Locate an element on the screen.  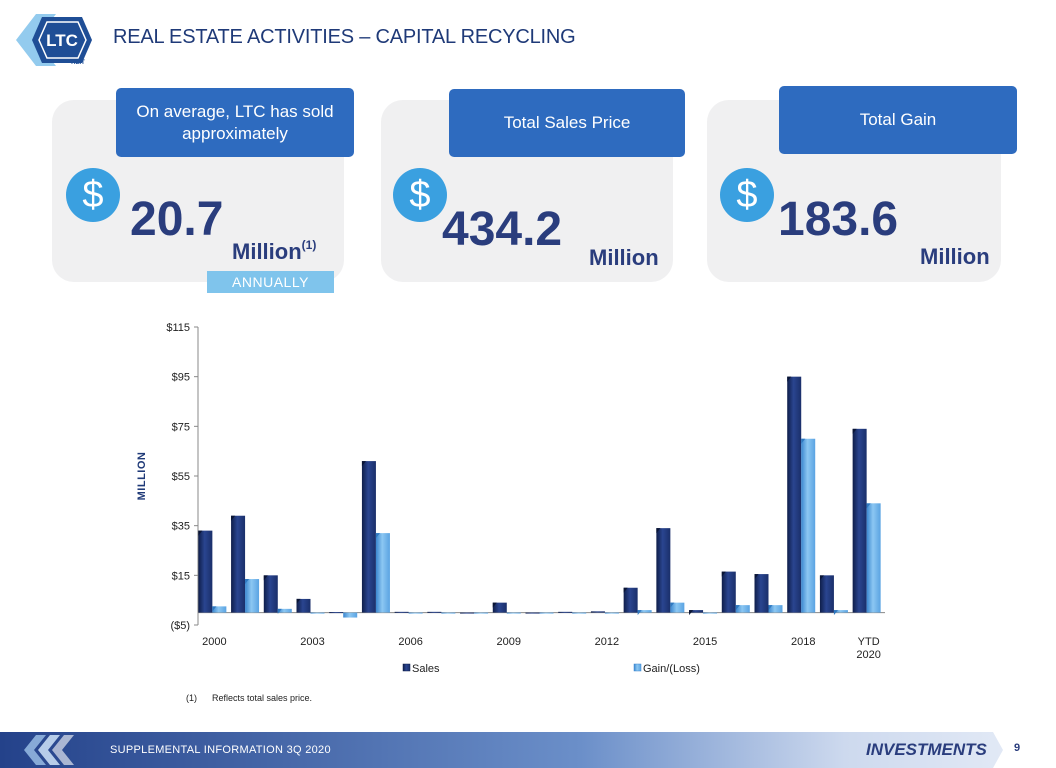
y-tick-label: ($5) is located at coordinates (180, 626).